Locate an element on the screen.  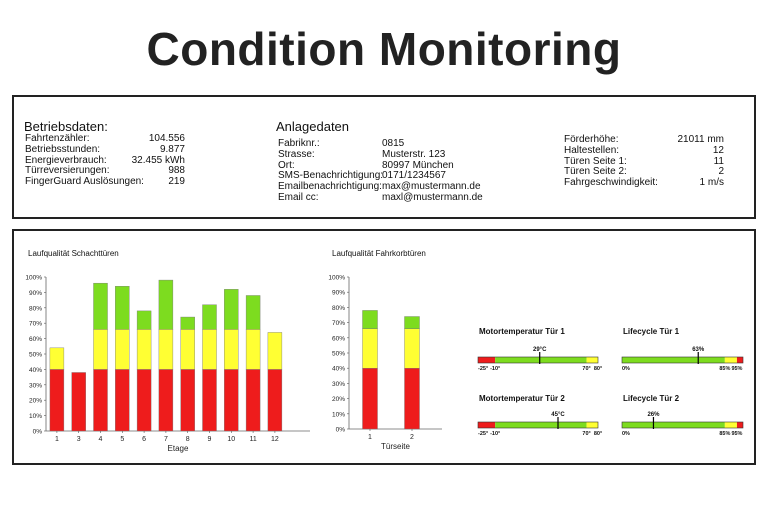
x-tick-label: 9 is located at coordinates (210, 439).